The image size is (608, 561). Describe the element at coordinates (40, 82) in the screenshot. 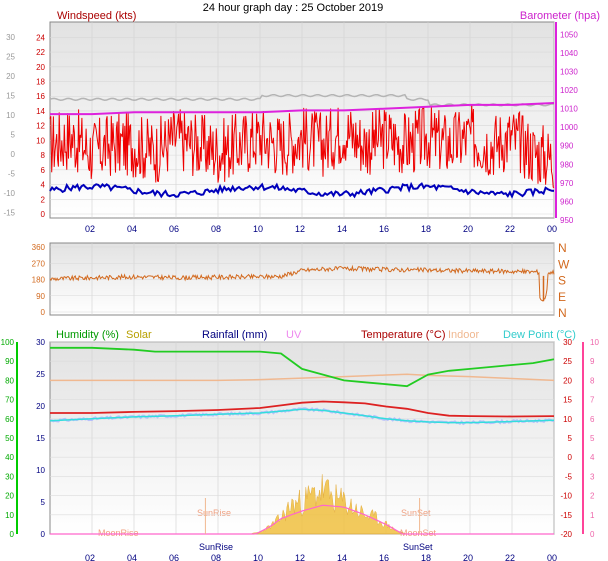

I see `windspeed-tick-label: 18` at that location.